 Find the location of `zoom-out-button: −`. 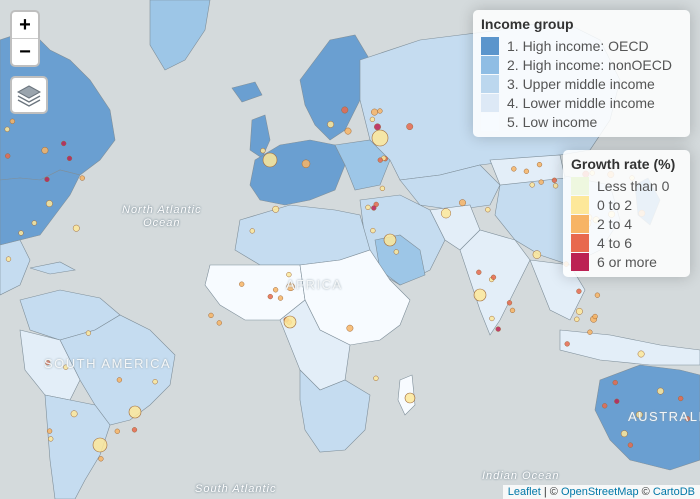

zoom-out-button: − is located at coordinates (25, 51).